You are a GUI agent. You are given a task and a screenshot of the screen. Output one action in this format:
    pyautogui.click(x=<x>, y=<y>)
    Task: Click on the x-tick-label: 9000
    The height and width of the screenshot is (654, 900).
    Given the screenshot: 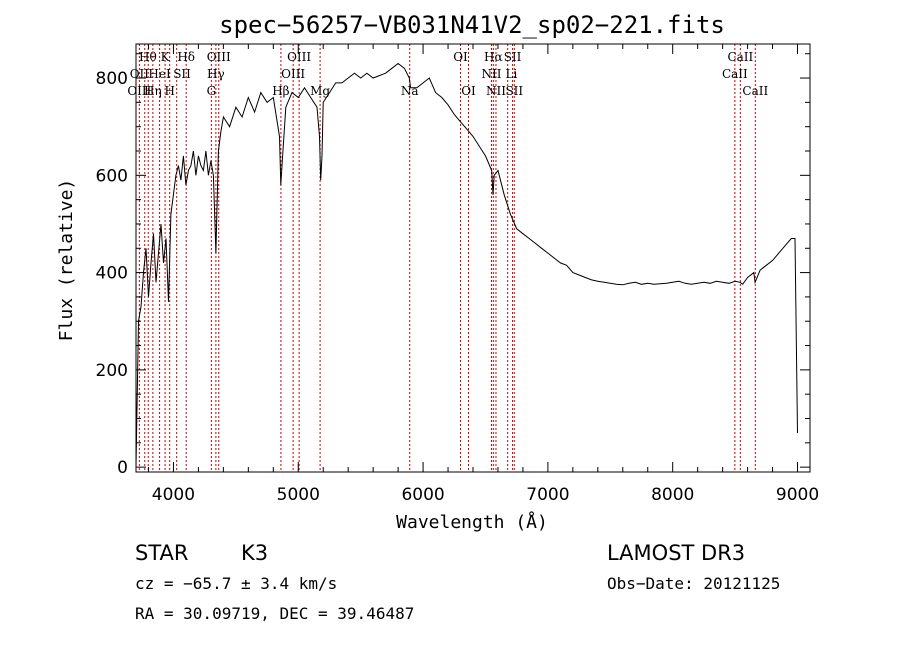 What is the action you would take?
    pyautogui.click(x=797, y=495)
    